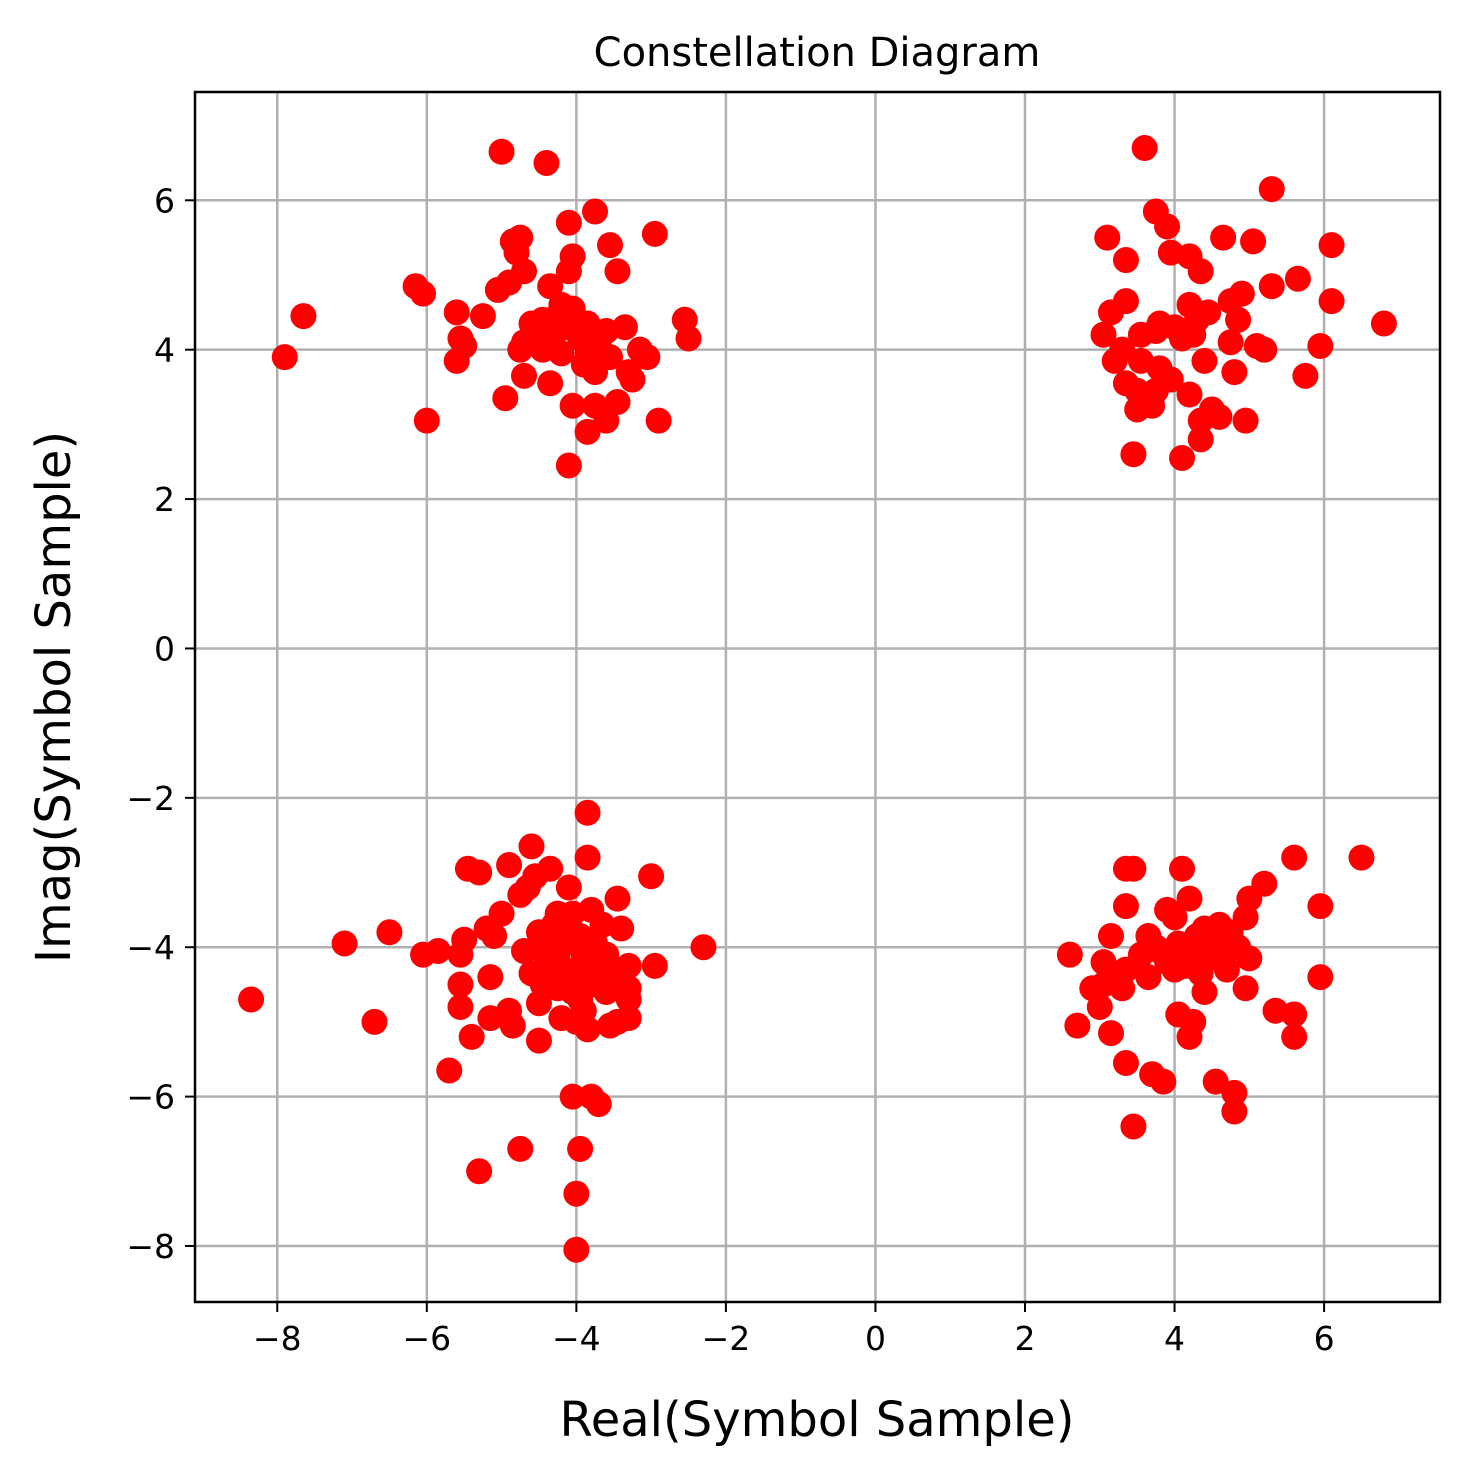  Describe the element at coordinates (426, 1338) in the screenshot. I see `x-tick-label: −6` at that location.